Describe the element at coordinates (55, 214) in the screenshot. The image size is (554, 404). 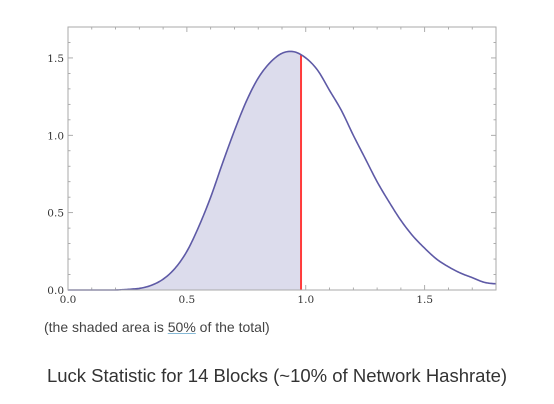
I see `y-tick-label: 0.5` at that location.